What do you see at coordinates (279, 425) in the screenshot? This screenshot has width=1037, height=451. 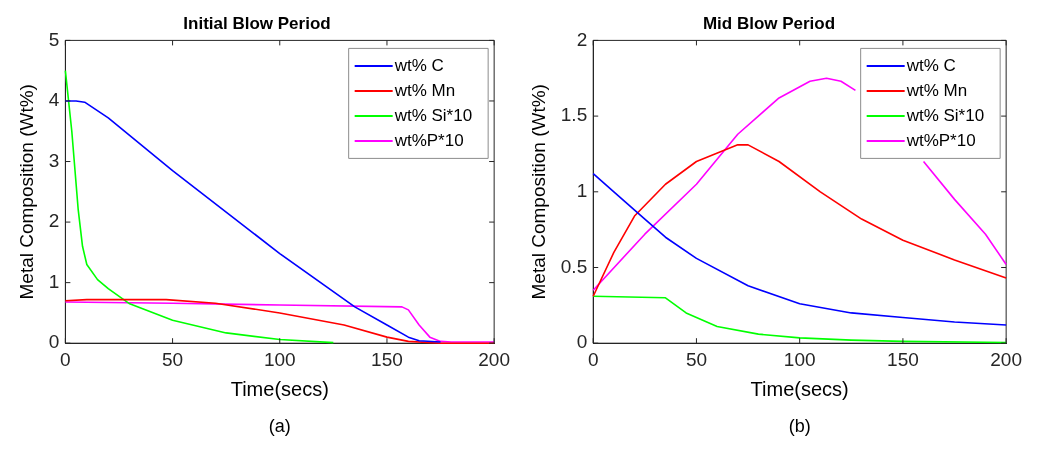 I see `text: (a)` at bounding box center [279, 425].